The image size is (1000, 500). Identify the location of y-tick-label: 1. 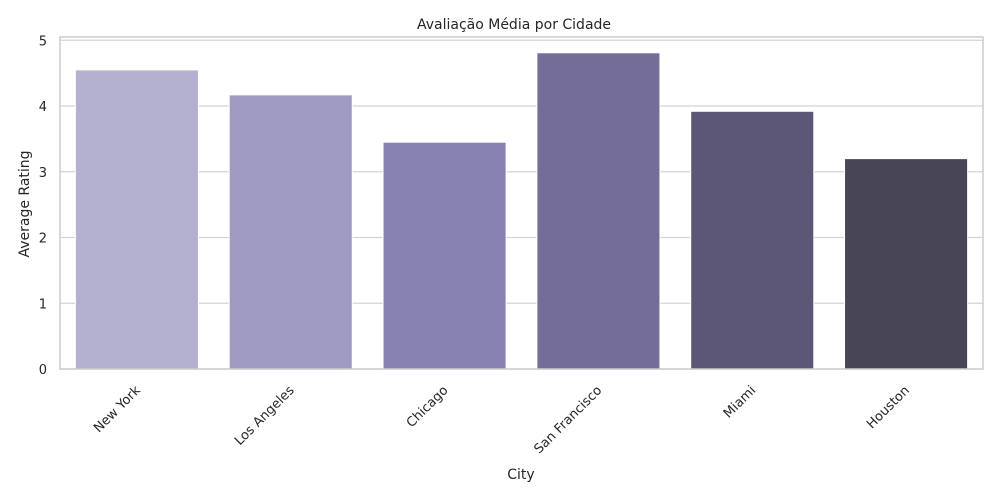
(43, 304).